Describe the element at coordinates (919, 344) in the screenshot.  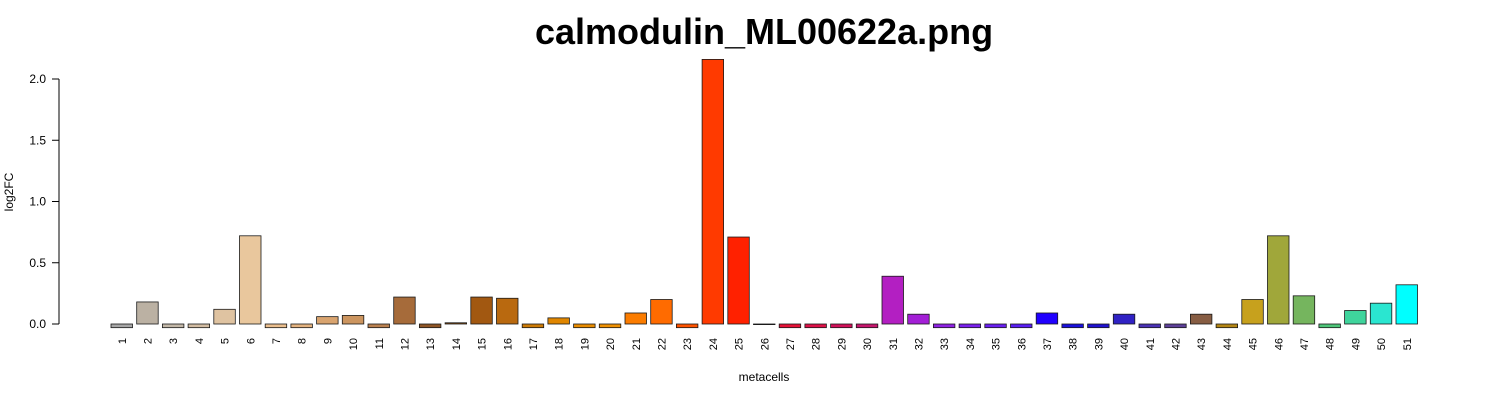
I see `x-tick-label: 32` at that location.